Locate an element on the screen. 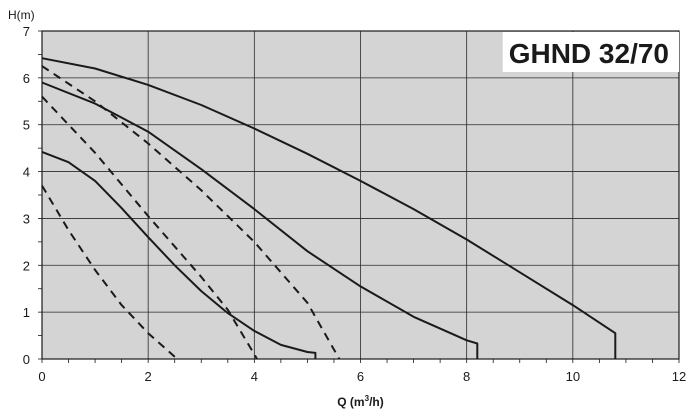 This screenshot has height=414, width=689. x-tick-label: 12 is located at coordinates (679, 376).